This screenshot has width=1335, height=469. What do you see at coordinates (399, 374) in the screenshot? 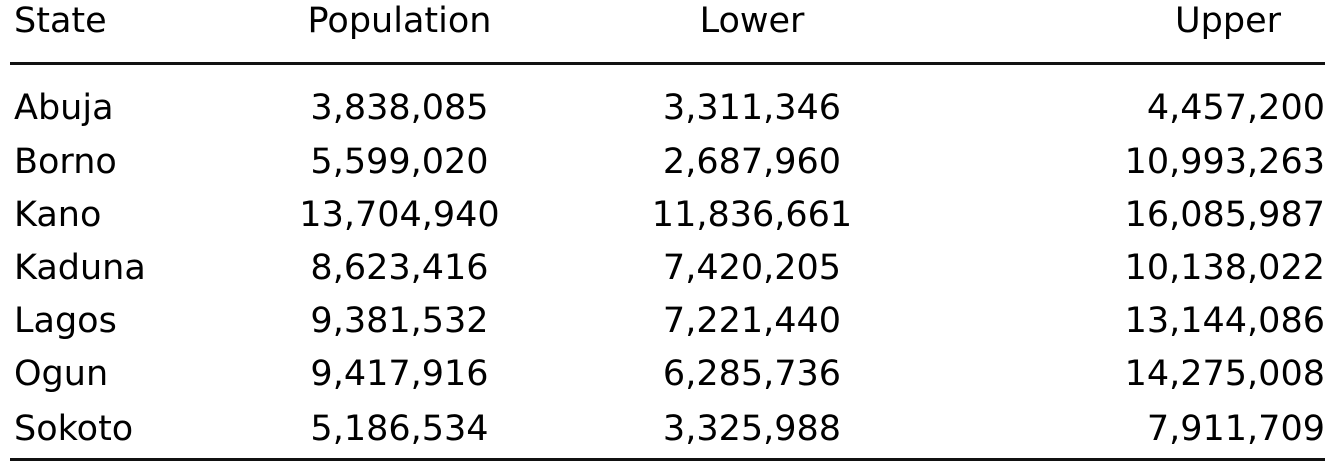
I see `cell-population: 9,417,916` at bounding box center [399, 374].